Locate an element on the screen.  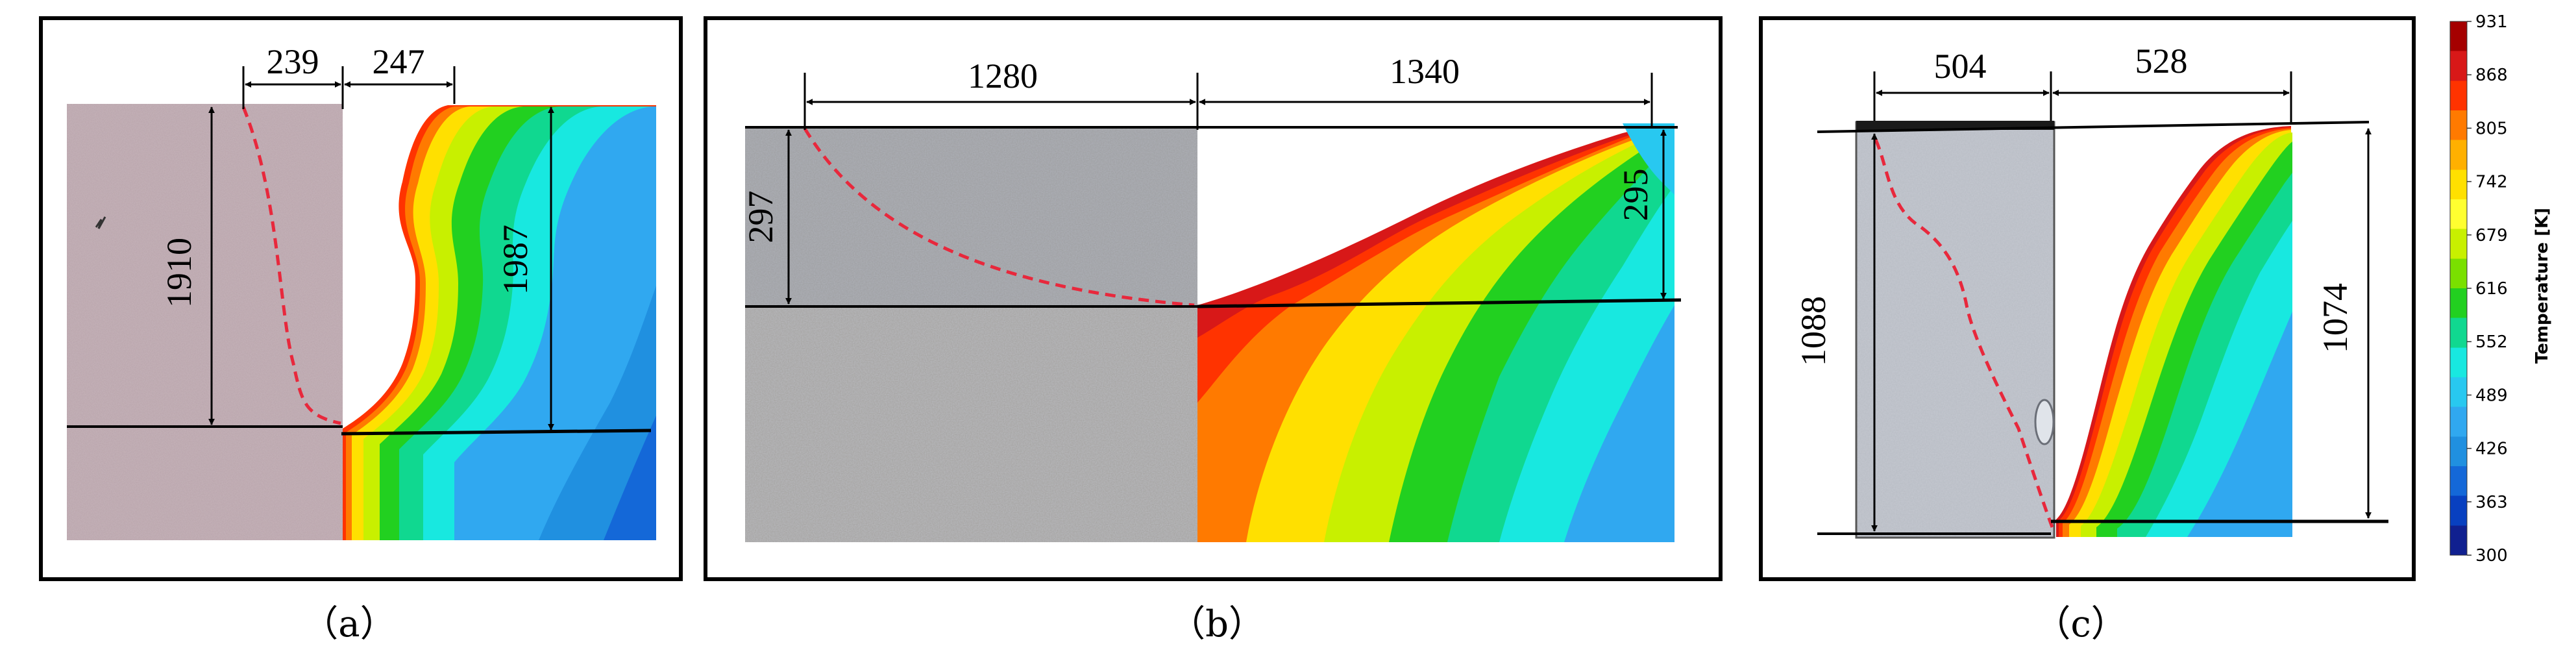
panel-a-dim-top-right: 247 is located at coordinates (399, 61).